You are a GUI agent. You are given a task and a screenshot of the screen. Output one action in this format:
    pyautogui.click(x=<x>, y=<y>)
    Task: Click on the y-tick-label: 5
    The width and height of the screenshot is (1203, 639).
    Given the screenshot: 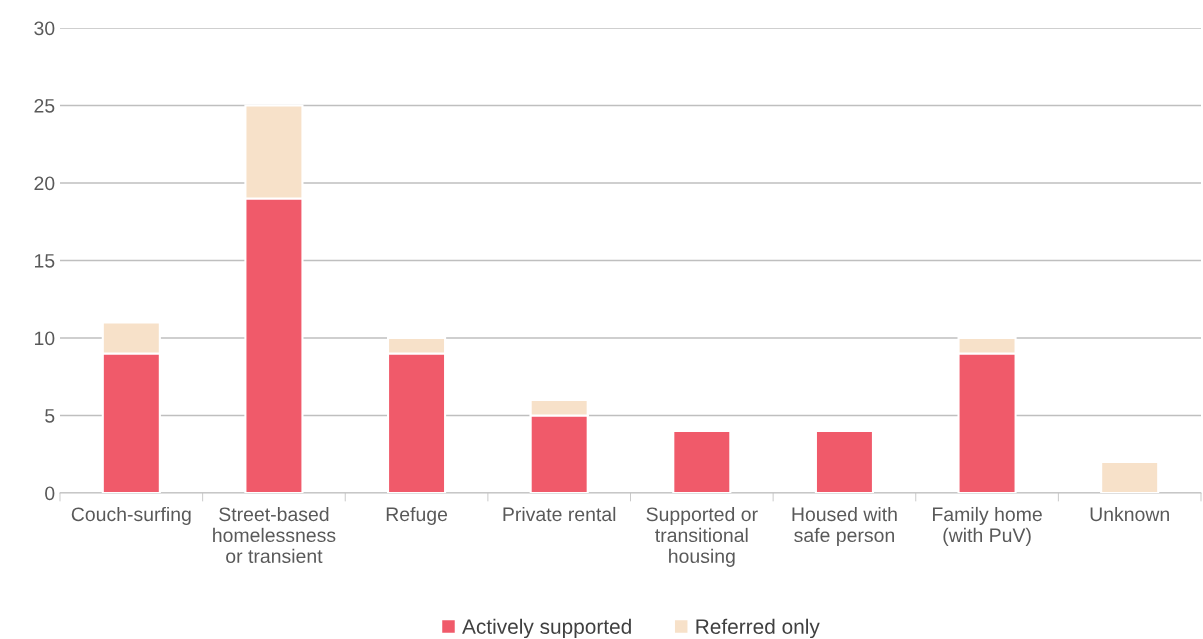 What is the action you would take?
    pyautogui.click(x=50, y=416)
    